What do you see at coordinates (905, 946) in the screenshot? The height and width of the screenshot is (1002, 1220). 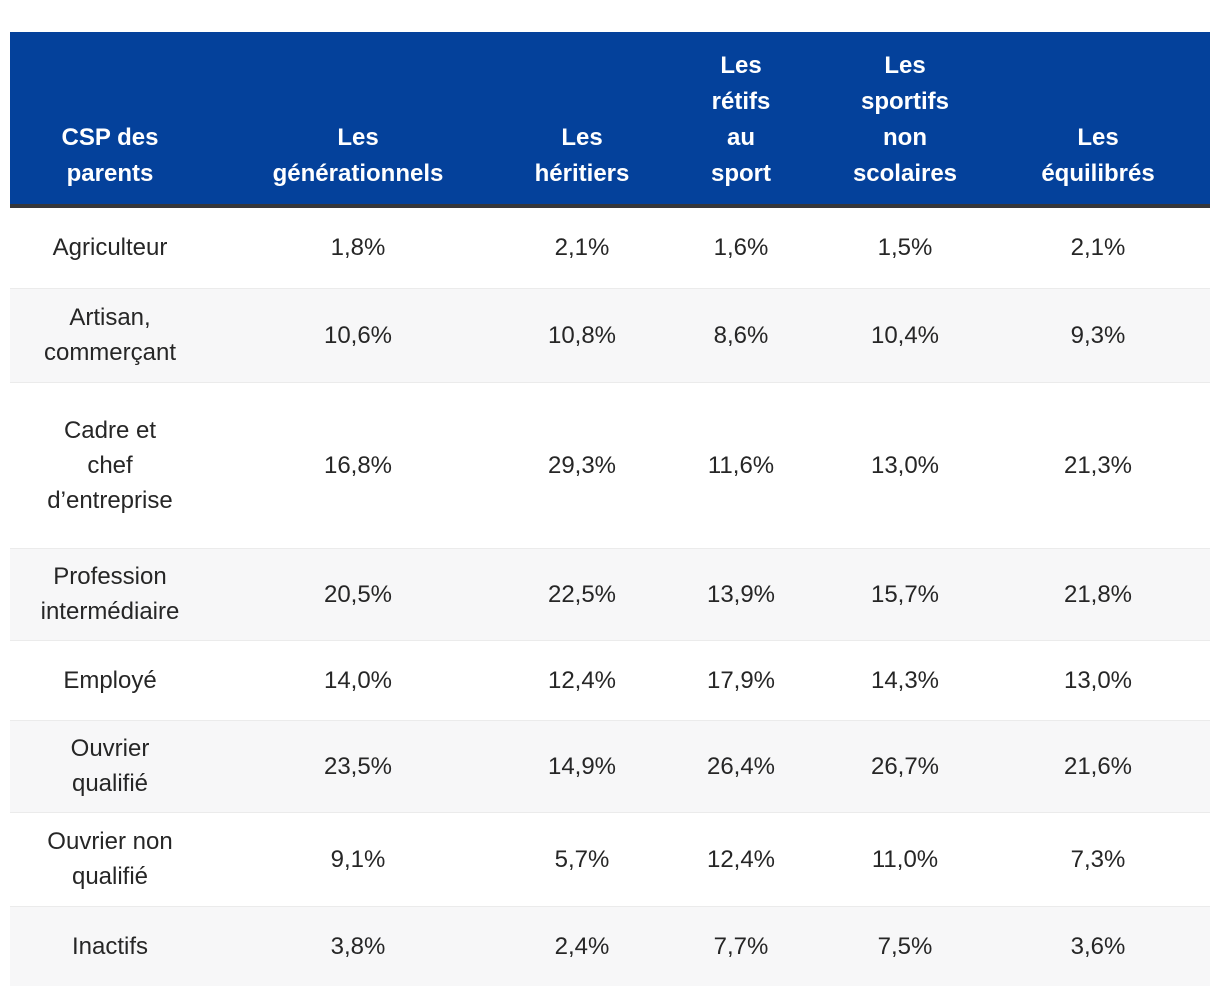 I see `value-cell: 7,5%` at bounding box center [905, 946].